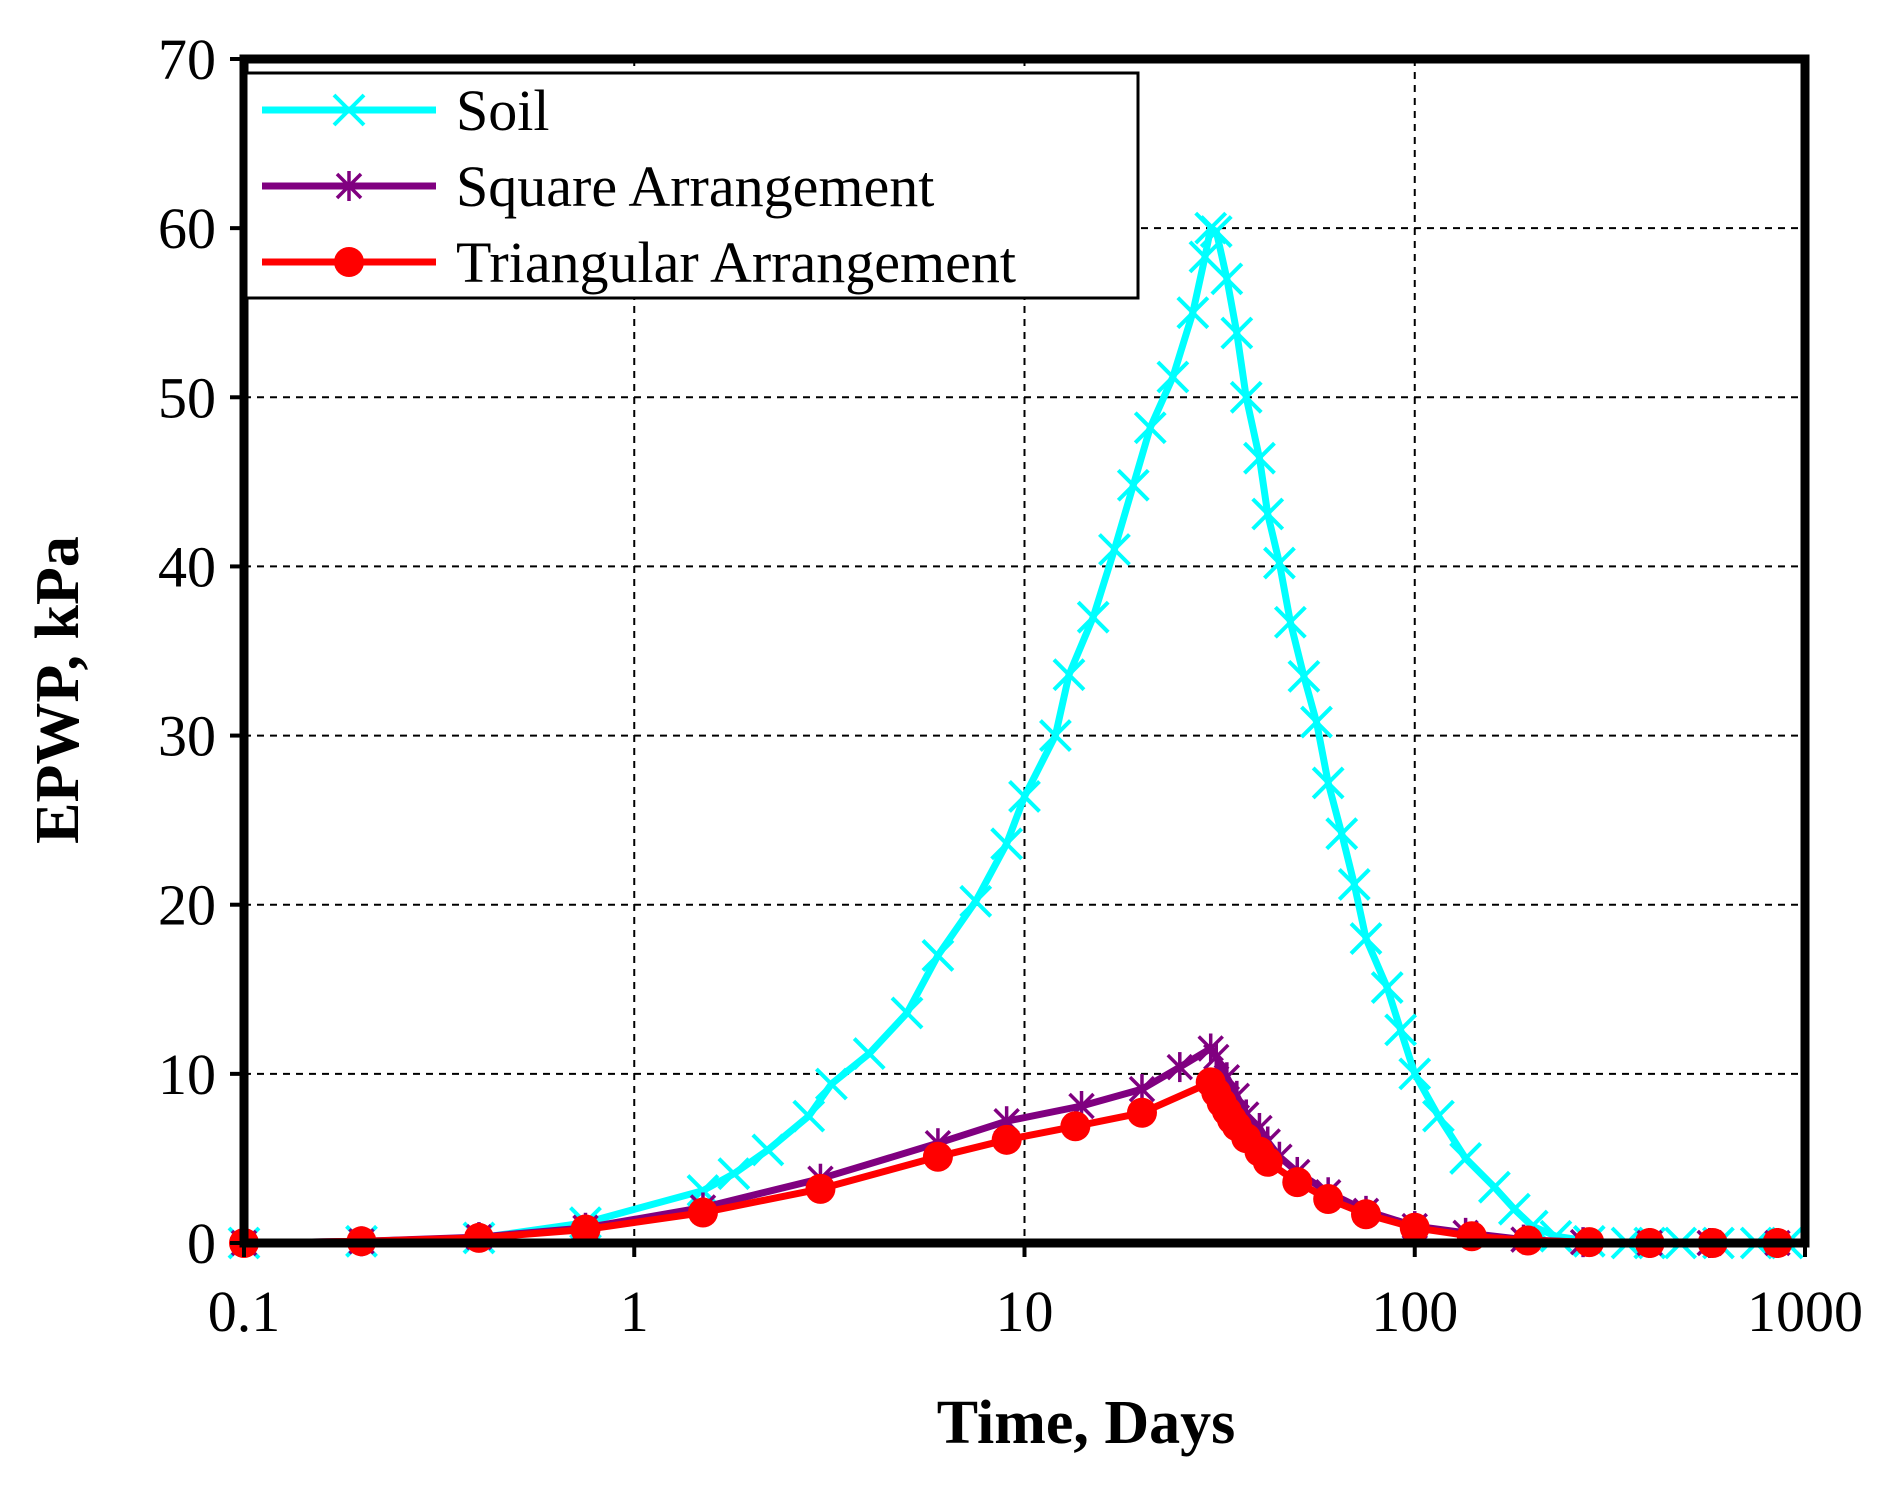 Image resolution: width=1888 pixels, height=1502 pixels. I want to click on y-tick-label: 40, so click(187, 566).